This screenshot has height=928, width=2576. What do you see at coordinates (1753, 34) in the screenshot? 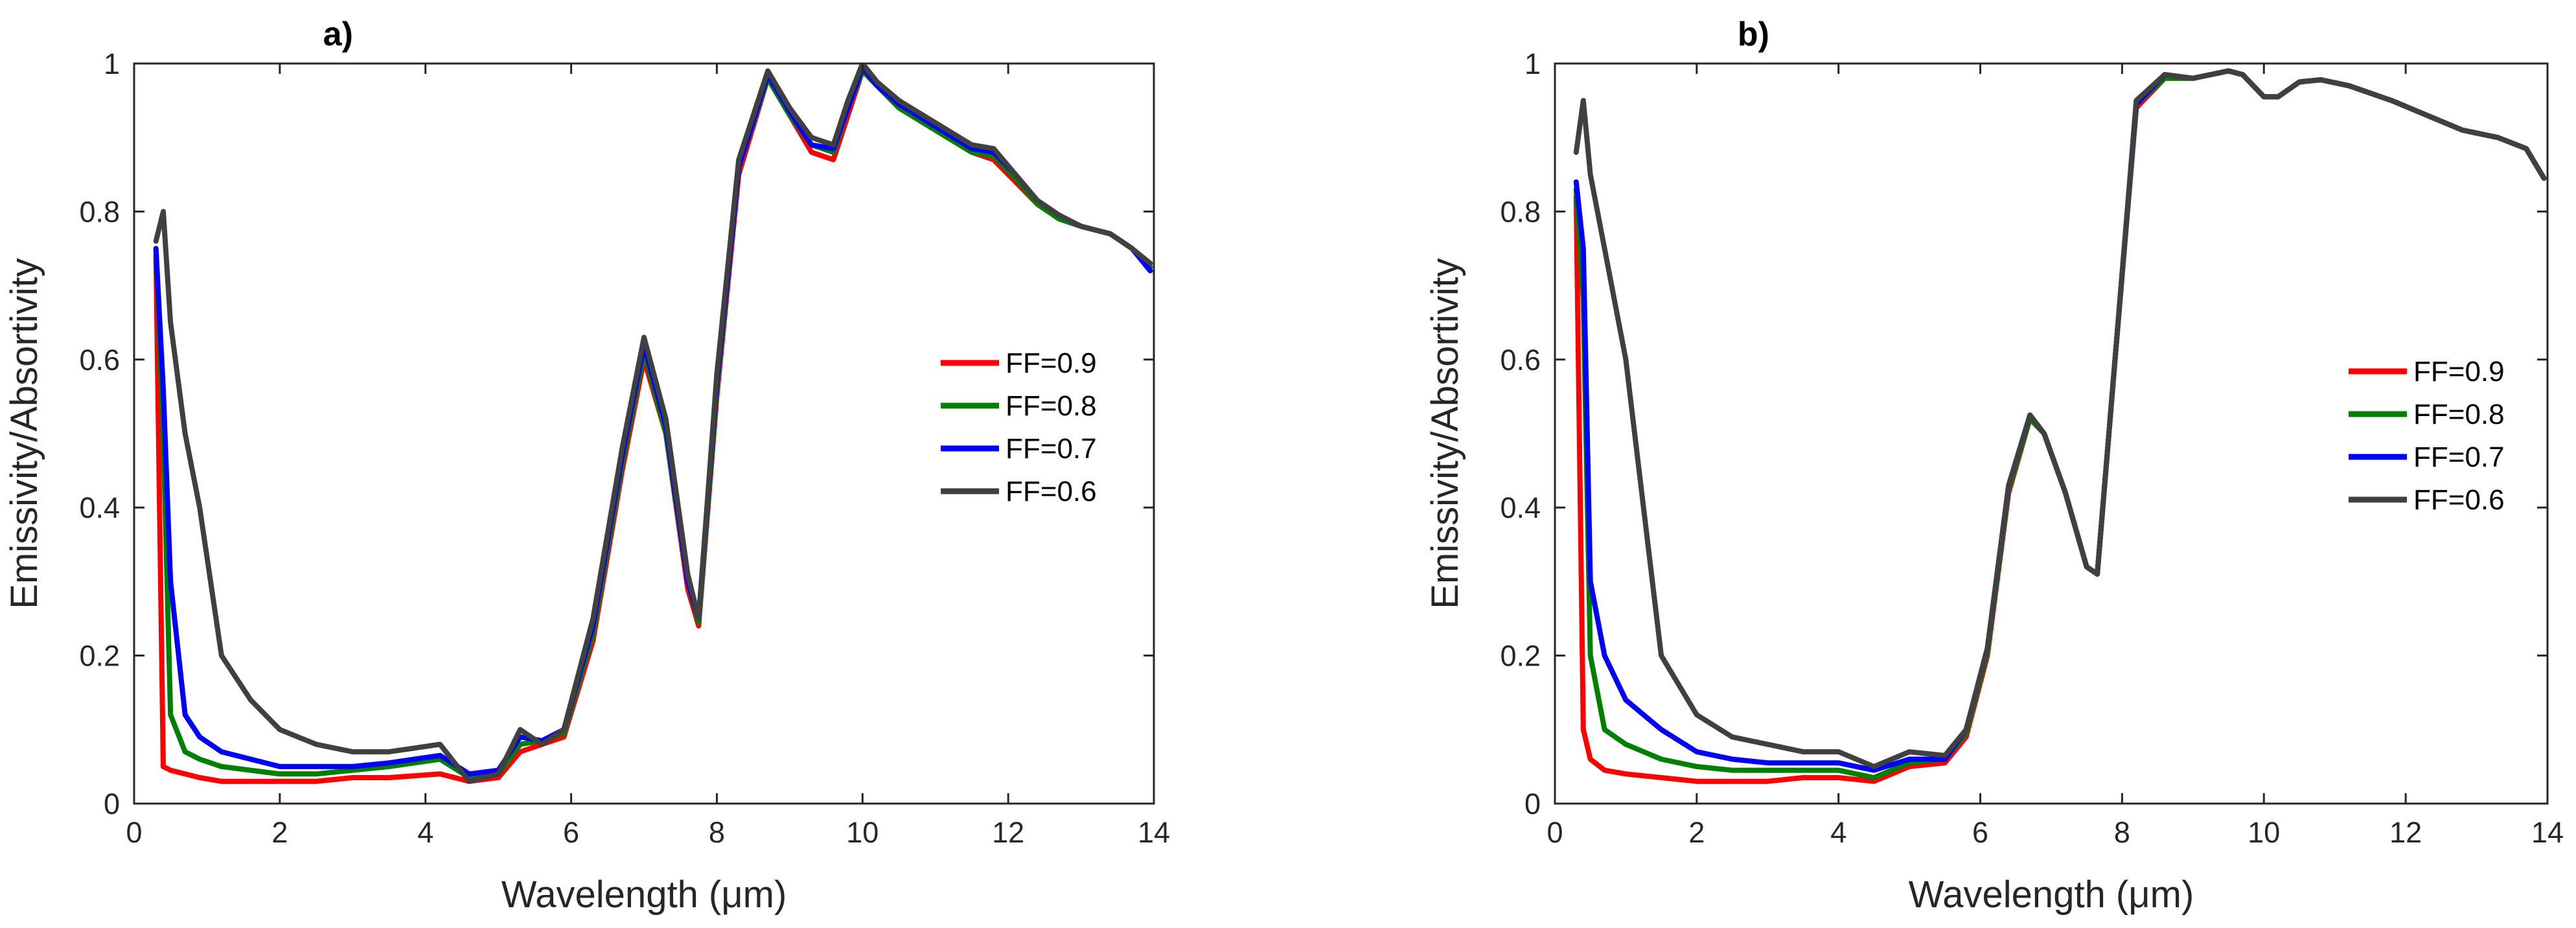
I see `panel-title: b)` at bounding box center [1753, 34].